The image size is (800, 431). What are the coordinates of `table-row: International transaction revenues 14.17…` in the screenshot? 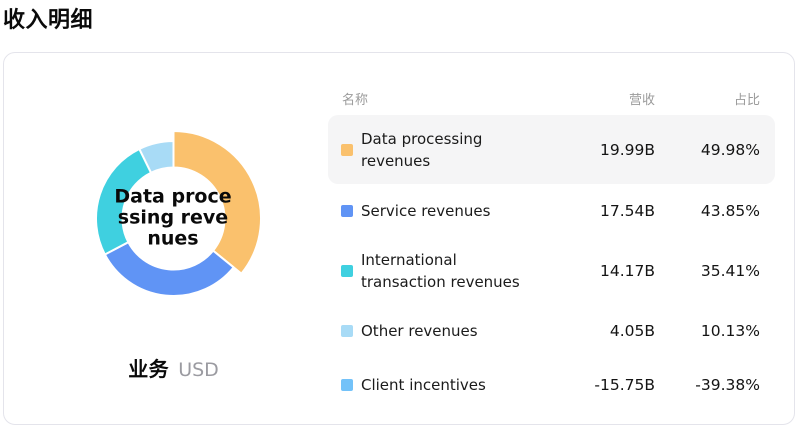 It's located at (551, 270).